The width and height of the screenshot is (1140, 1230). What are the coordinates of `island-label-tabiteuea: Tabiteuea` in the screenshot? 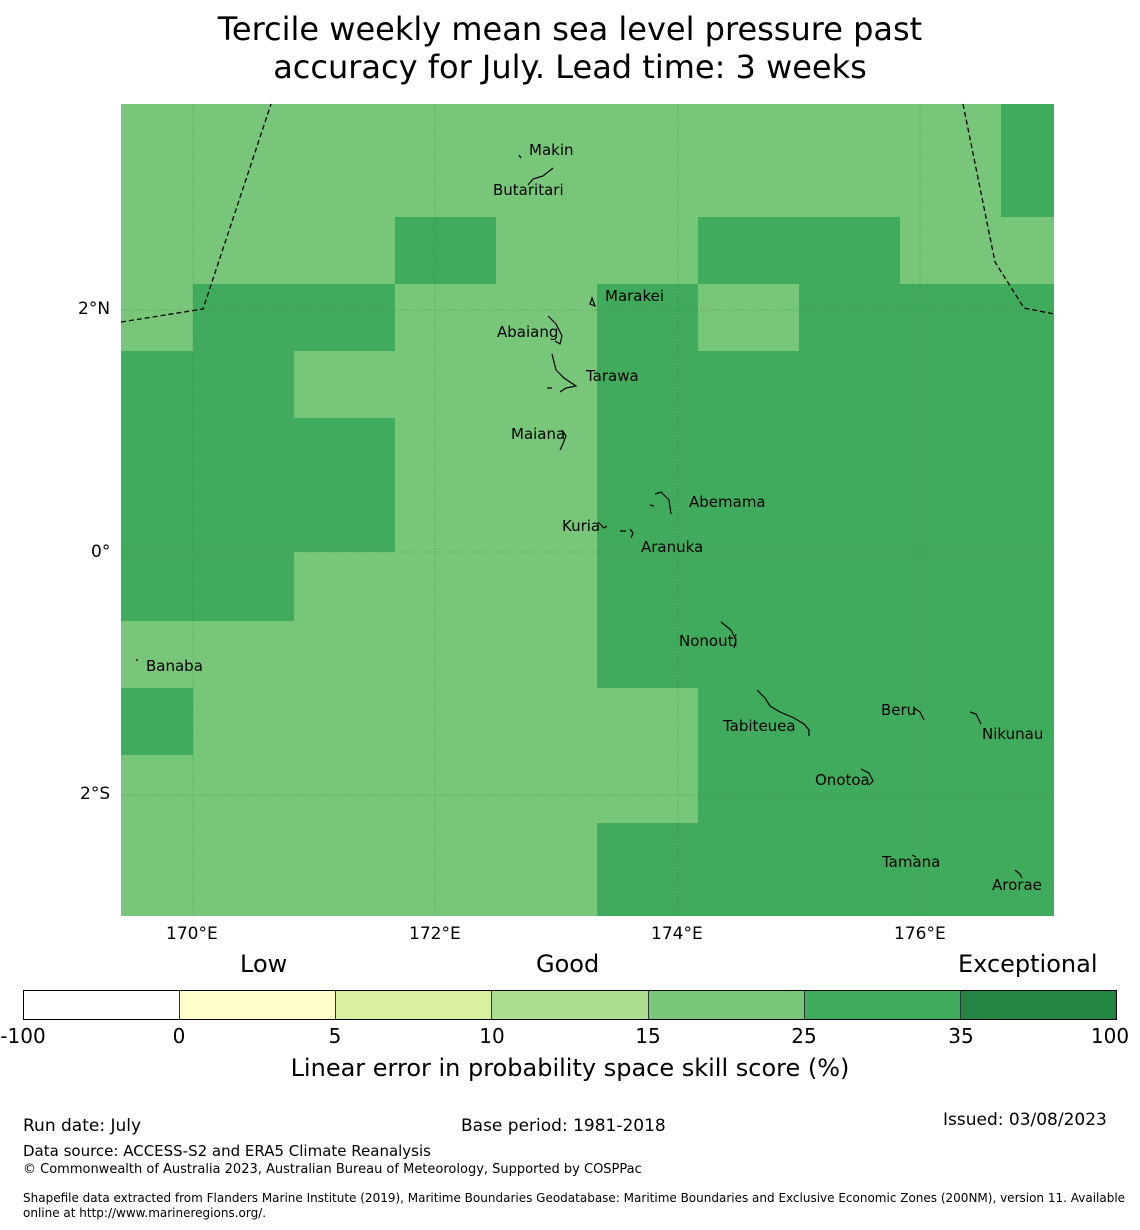 It's located at (759, 726).